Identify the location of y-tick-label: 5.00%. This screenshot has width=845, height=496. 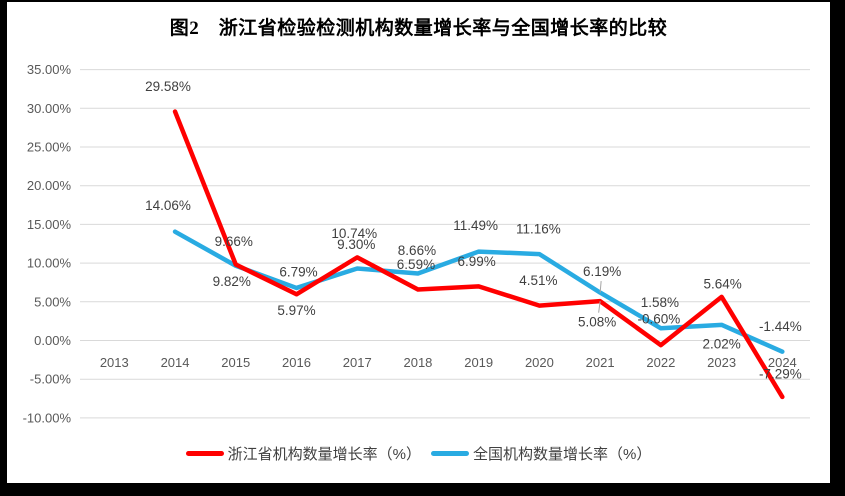
(52, 301).